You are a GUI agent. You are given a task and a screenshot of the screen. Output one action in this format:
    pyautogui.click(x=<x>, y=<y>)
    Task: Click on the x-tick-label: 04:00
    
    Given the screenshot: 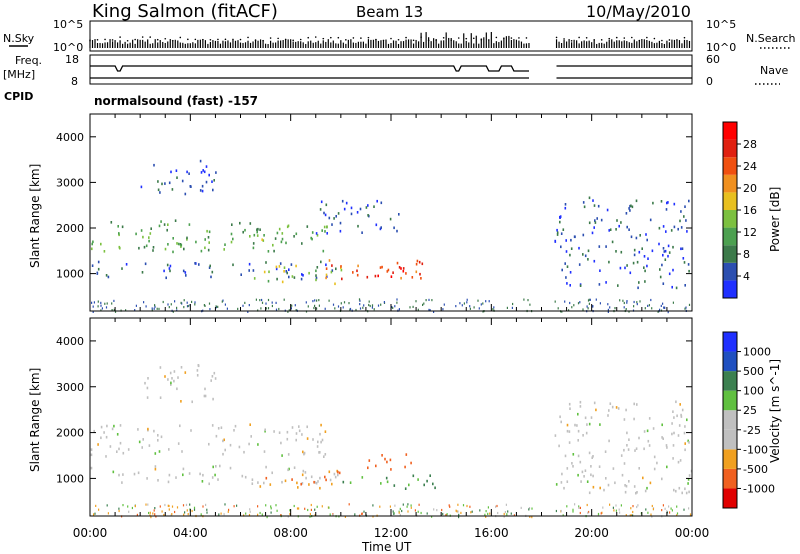 What is the action you would take?
    pyautogui.click(x=190, y=533)
    